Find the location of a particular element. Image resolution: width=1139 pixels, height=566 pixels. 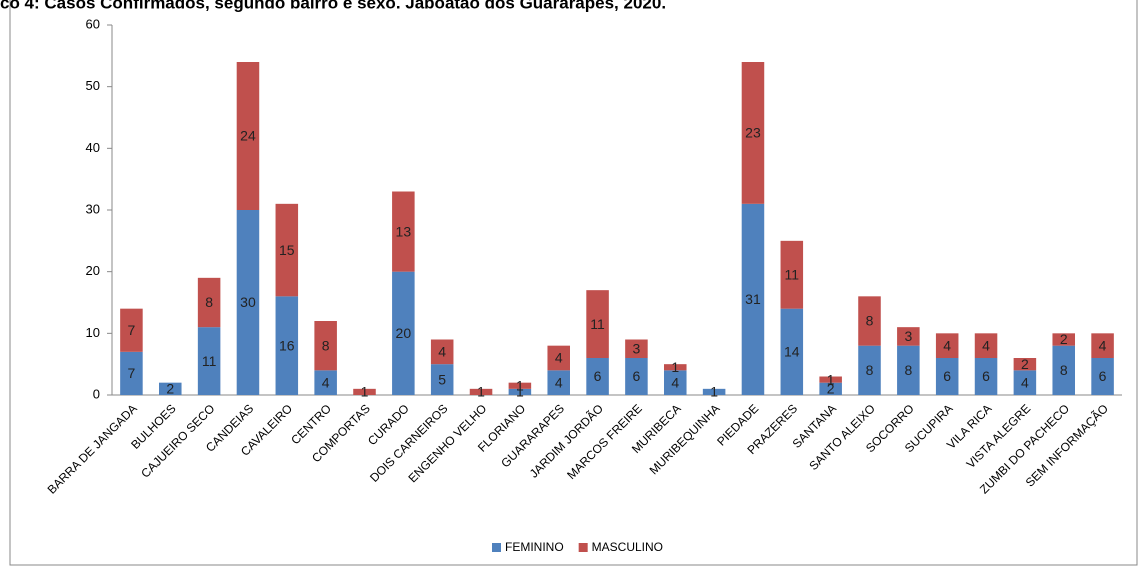

data-label: 15 is located at coordinates (287, 250).